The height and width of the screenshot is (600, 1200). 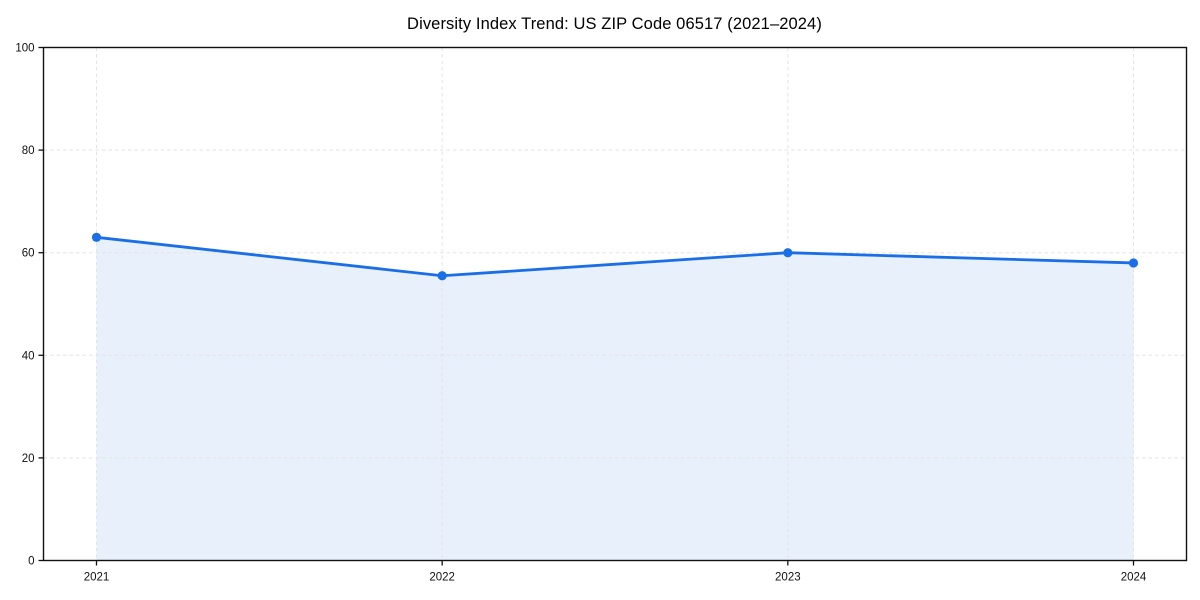 What do you see at coordinates (28, 459) in the screenshot?
I see `y-tick-label: 20` at bounding box center [28, 459].